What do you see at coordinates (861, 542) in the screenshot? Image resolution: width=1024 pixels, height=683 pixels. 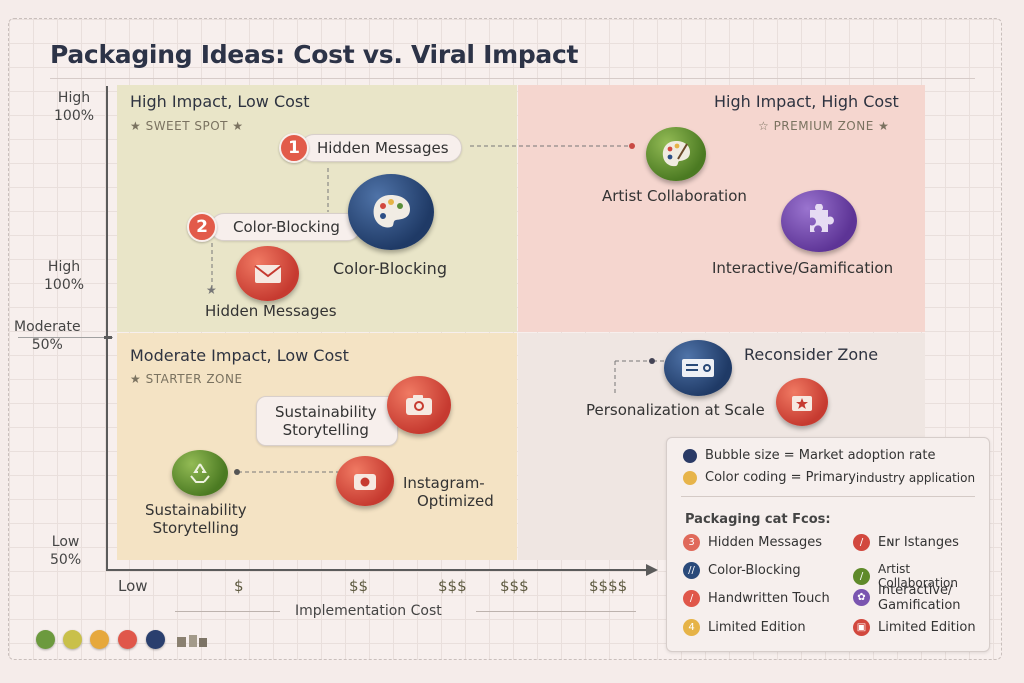 I see `slash-icon: /` at bounding box center [861, 542].